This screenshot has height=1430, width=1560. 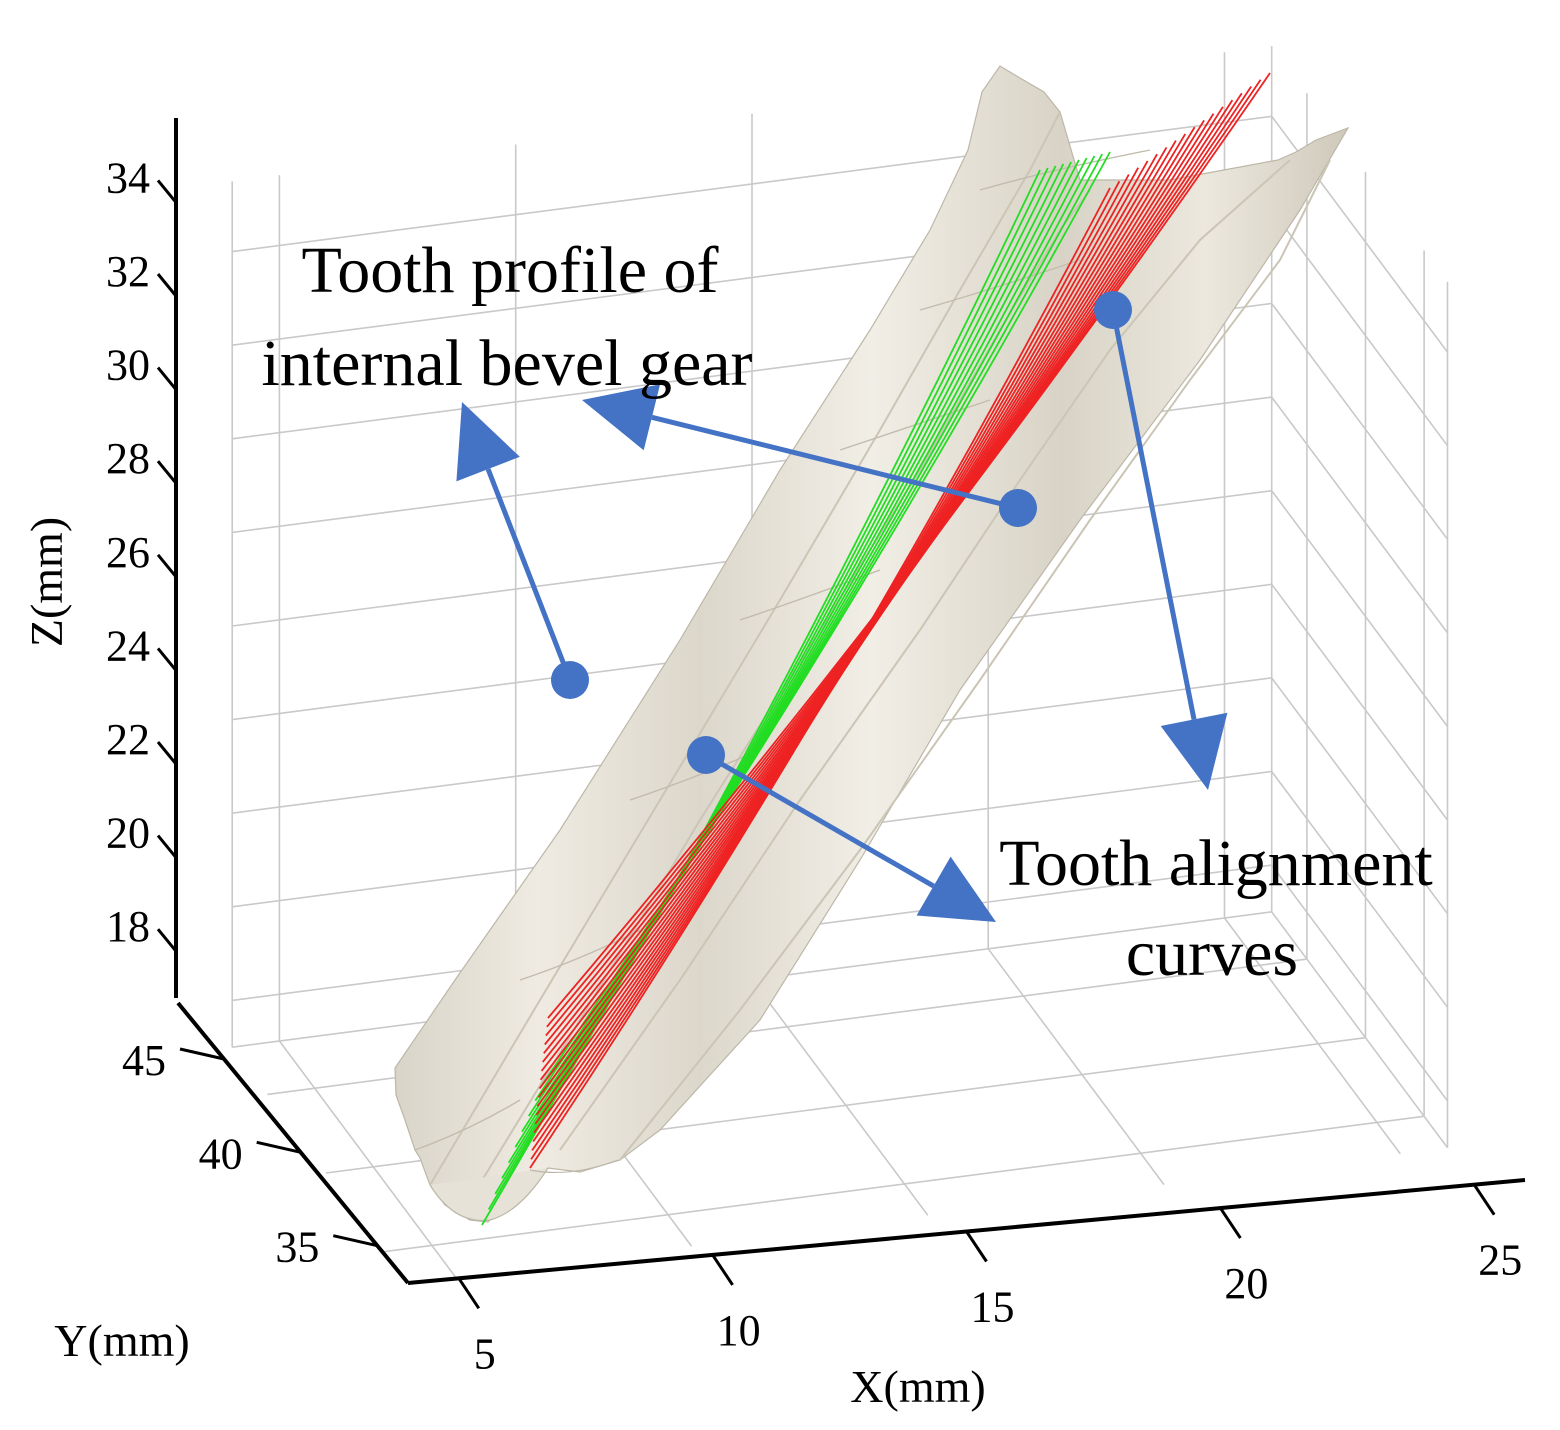 What do you see at coordinates (506, 317) in the screenshot?
I see `annotation-profile: Tooth profile of internal bevel gear` at bounding box center [506, 317].